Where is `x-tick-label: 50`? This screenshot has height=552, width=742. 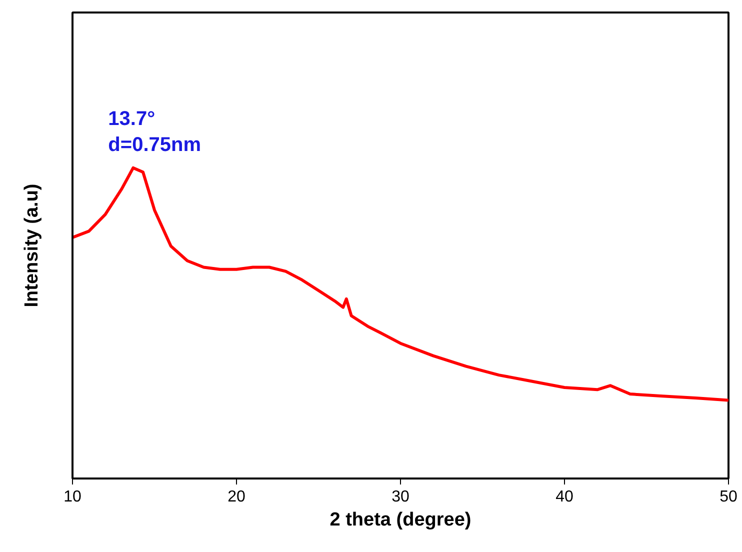 x-tick-label: 50 is located at coordinates (729, 497).